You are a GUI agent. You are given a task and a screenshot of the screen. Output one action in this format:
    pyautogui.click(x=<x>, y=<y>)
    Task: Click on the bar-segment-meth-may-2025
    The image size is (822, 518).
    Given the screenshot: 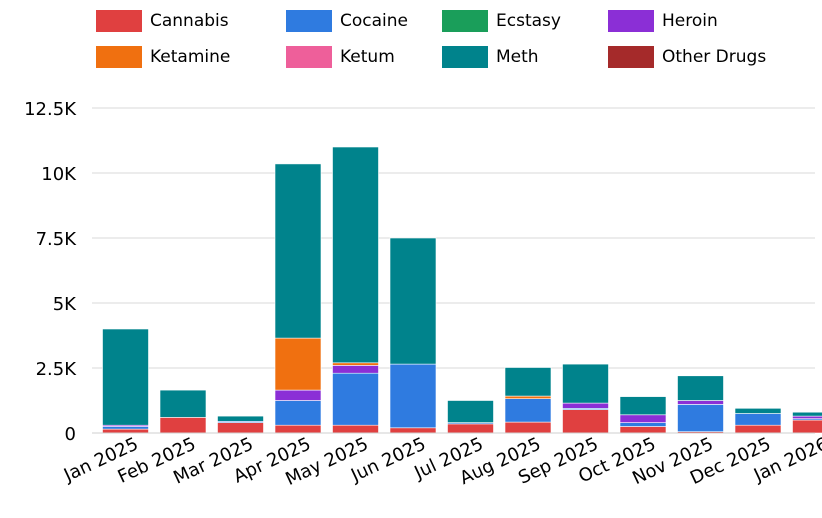 What is the action you would take?
    pyautogui.click(x=355, y=255)
    